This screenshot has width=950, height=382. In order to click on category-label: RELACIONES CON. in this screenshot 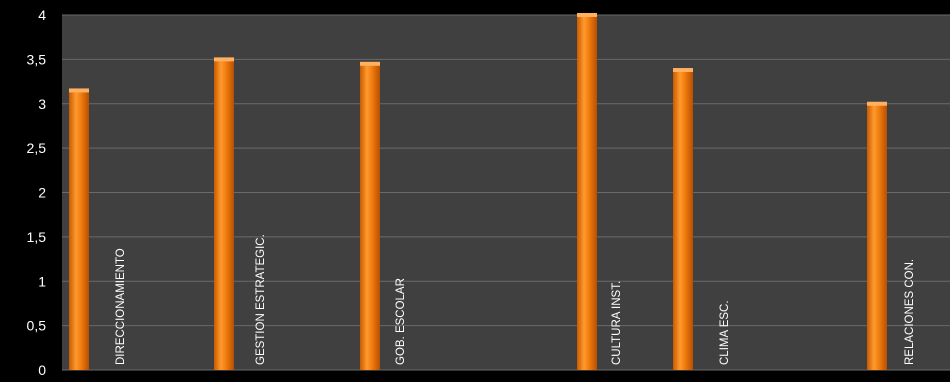, I will do `click(910, 312)`.